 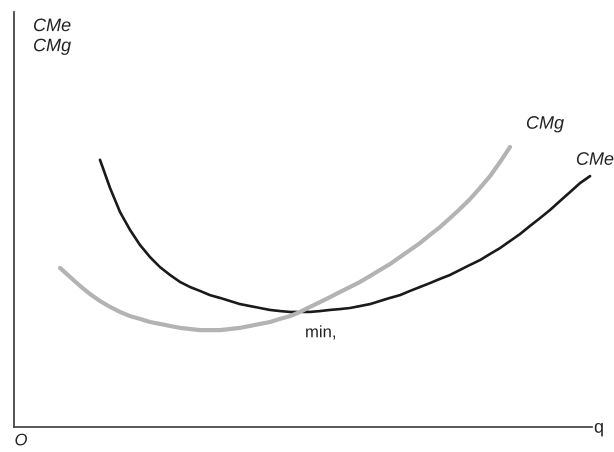 What do you see at coordinates (21, 440) in the screenshot?
I see `text: O` at bounding box center [21, 440].